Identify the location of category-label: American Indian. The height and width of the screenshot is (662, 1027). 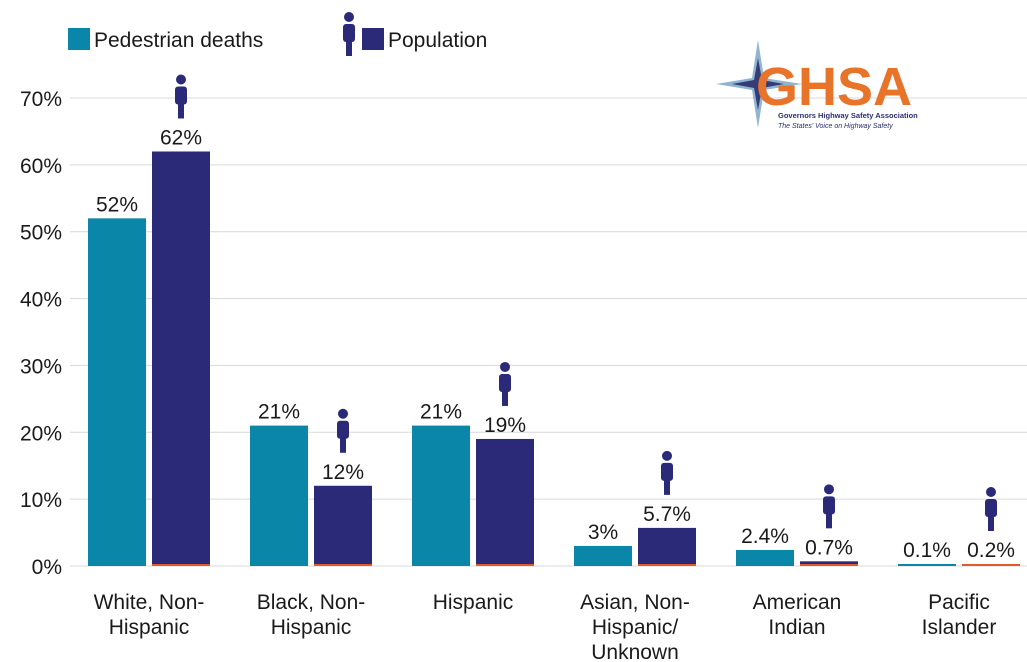
(797, 615).